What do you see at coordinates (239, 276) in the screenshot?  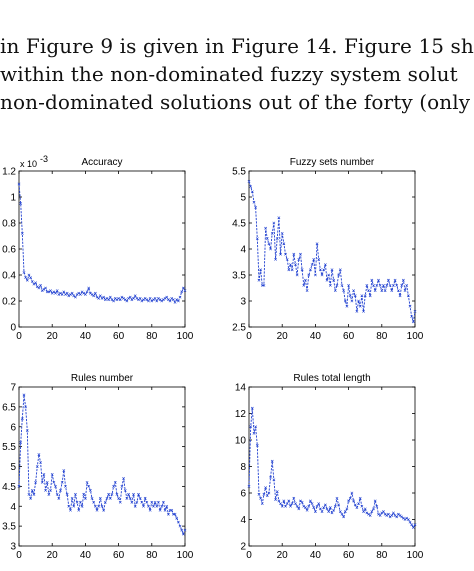 I see `y-tick-label: 3.5` at bounding box center [239, 276].